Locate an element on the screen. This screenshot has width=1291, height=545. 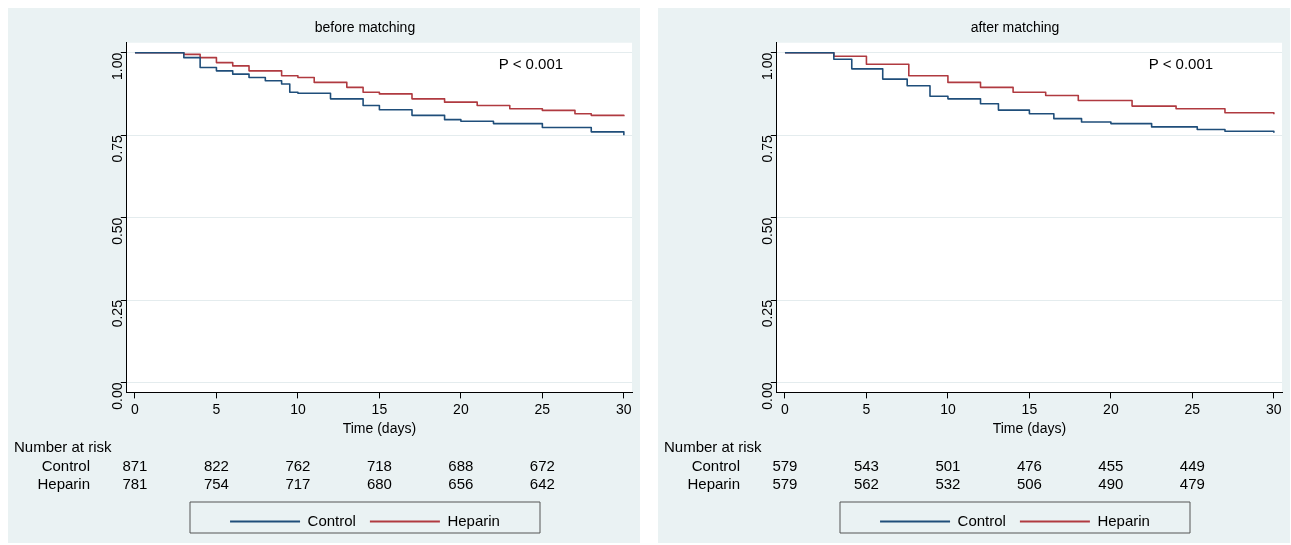
text: 479 is located at coordinates (1192, 484).